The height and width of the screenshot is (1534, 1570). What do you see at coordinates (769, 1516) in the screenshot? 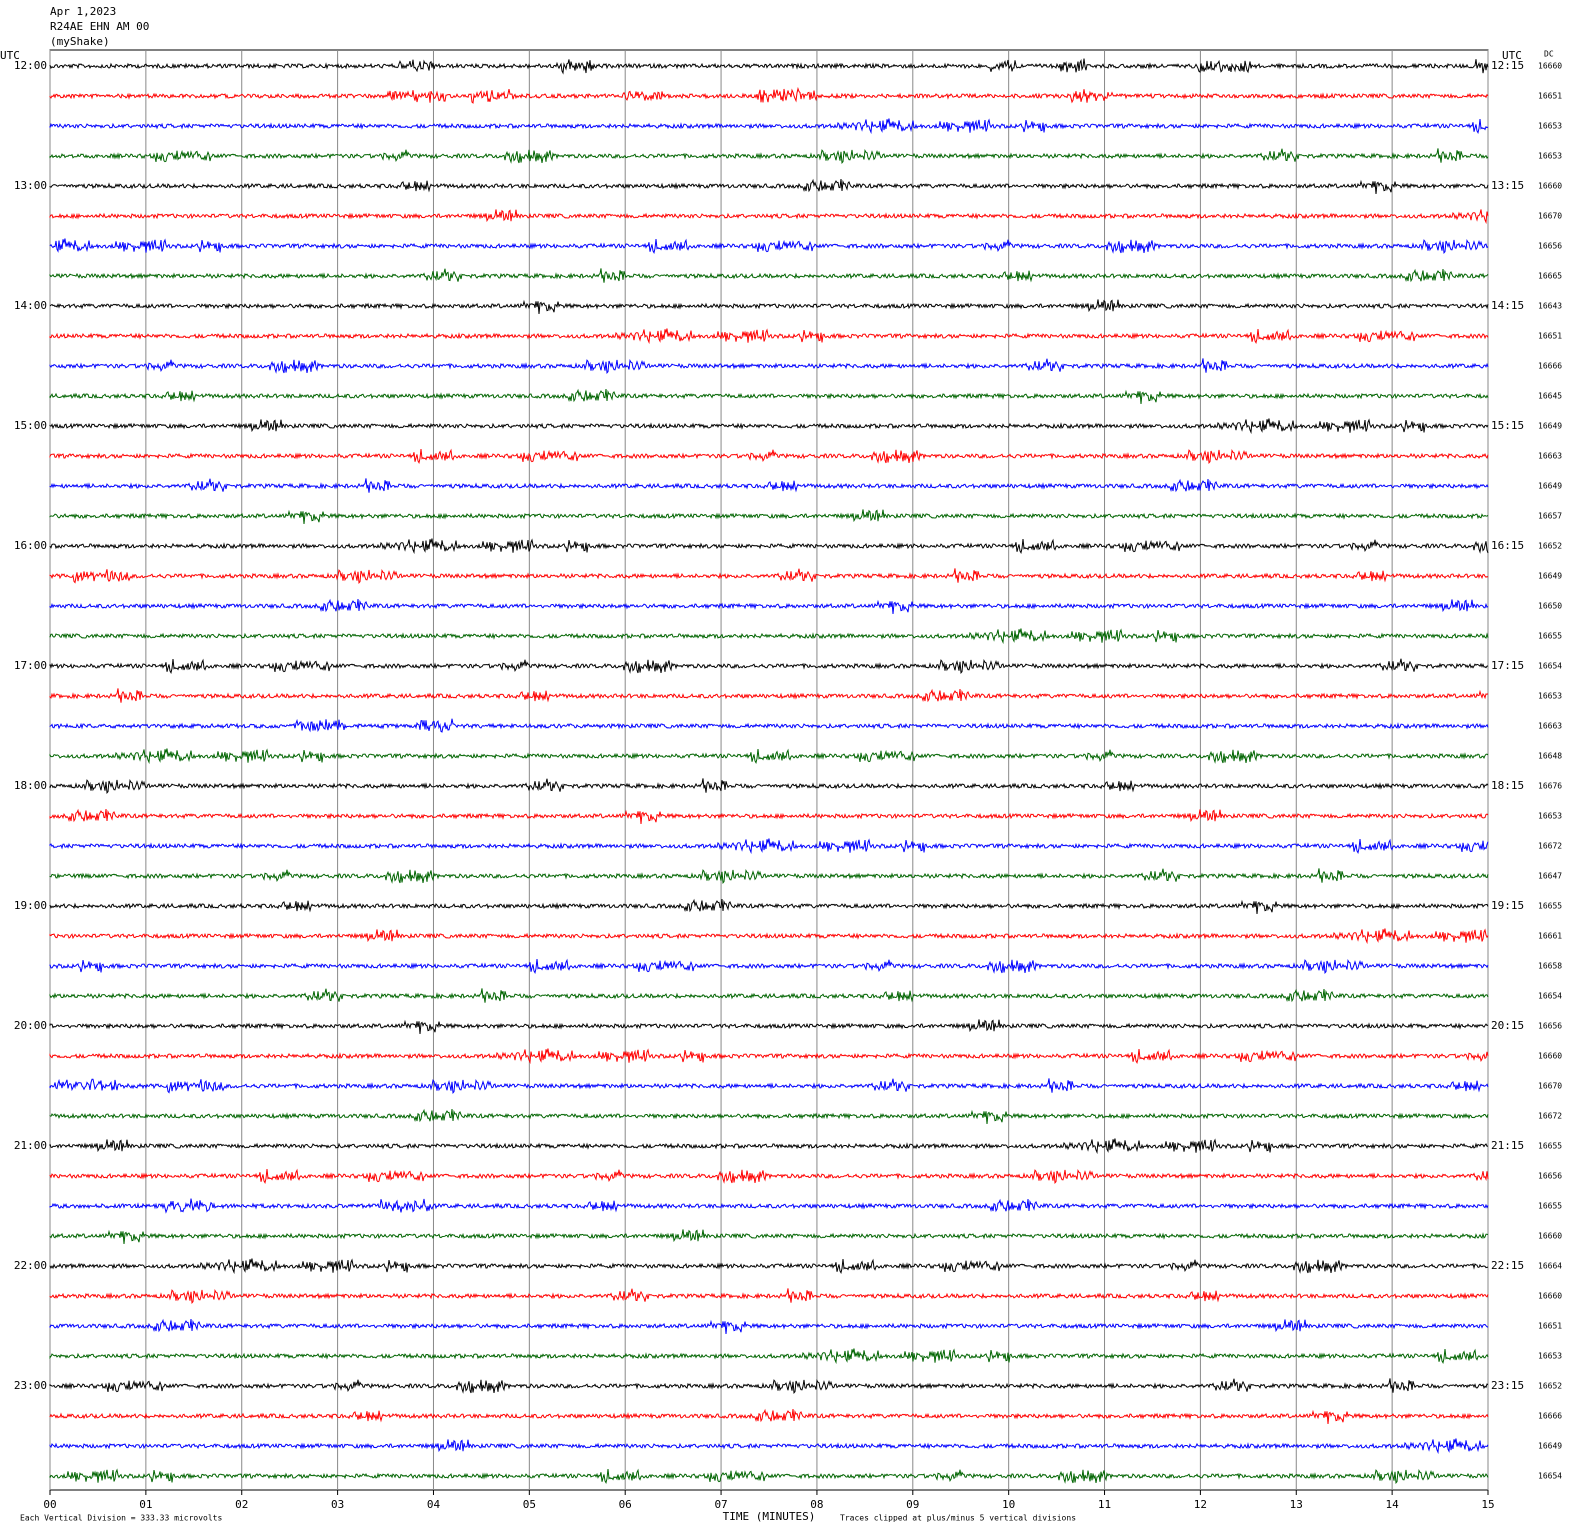
I see `x-axis-label: TIME (MINUTES)` at bounding box center [769, 1516].